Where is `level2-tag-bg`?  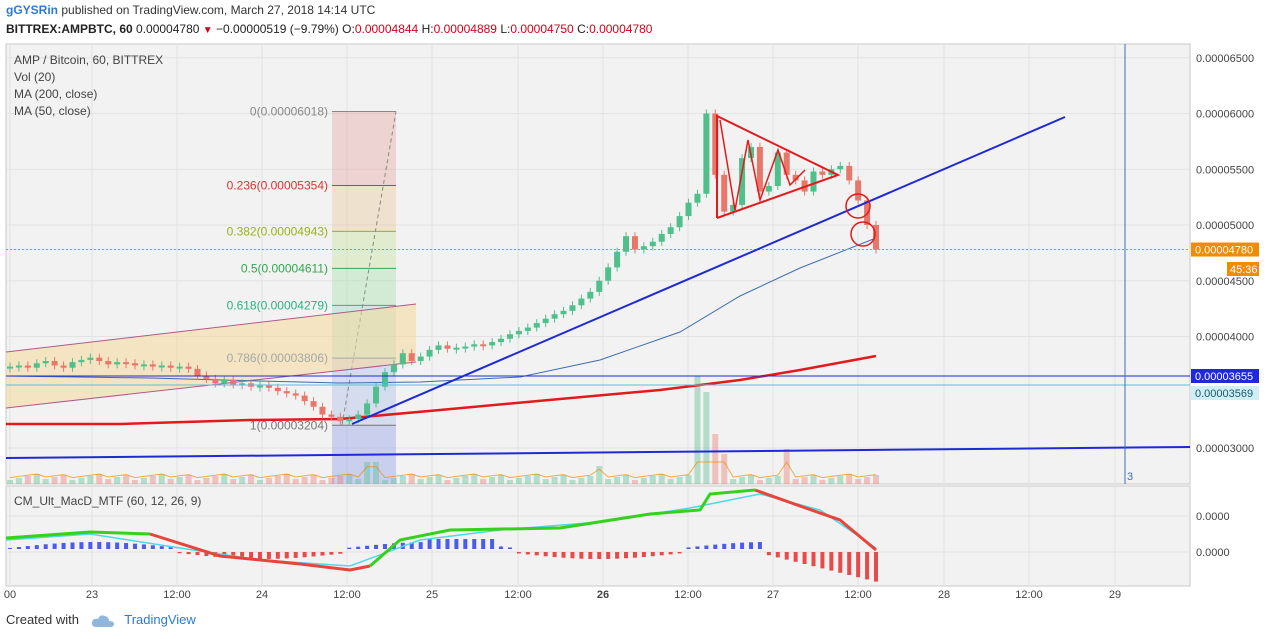
level2-tag-bg is located at coordinates (1225, 393).